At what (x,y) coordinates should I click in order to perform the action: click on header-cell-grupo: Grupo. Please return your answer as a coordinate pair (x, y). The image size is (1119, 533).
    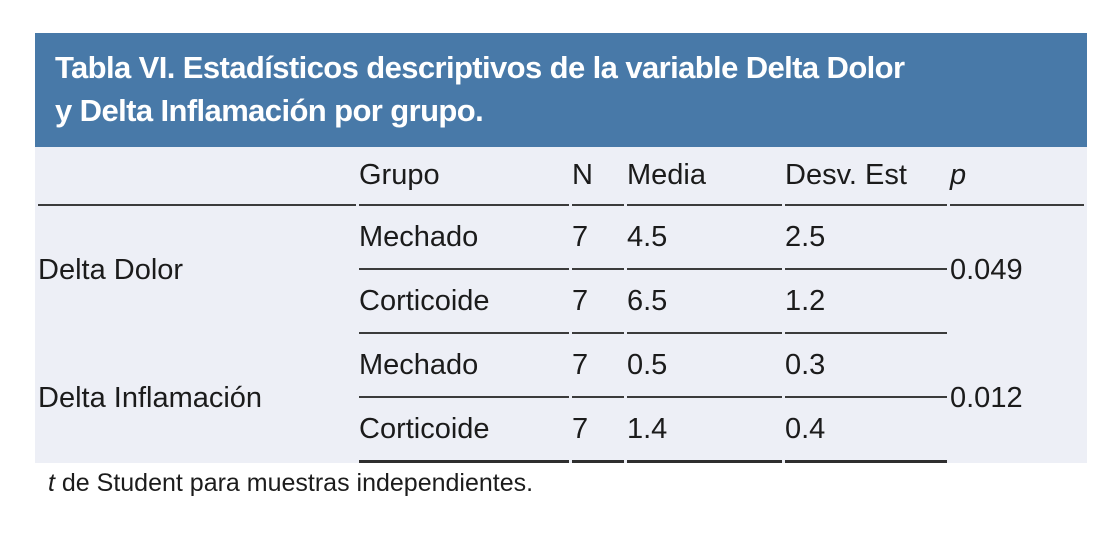
    Looking at the image, I should click on (464, 176).